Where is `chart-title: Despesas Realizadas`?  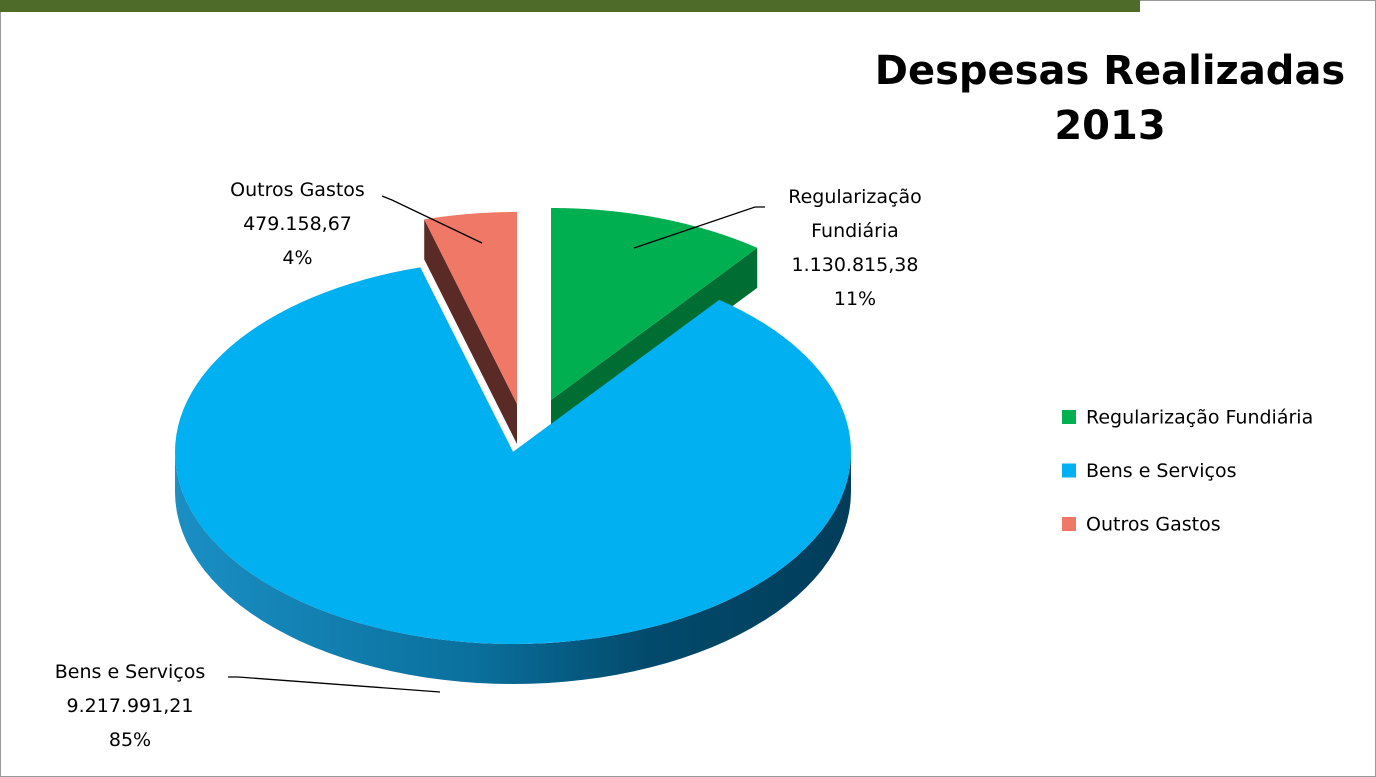 chart-title: Despesas Realizadas is located at coordinates (1110, 71).